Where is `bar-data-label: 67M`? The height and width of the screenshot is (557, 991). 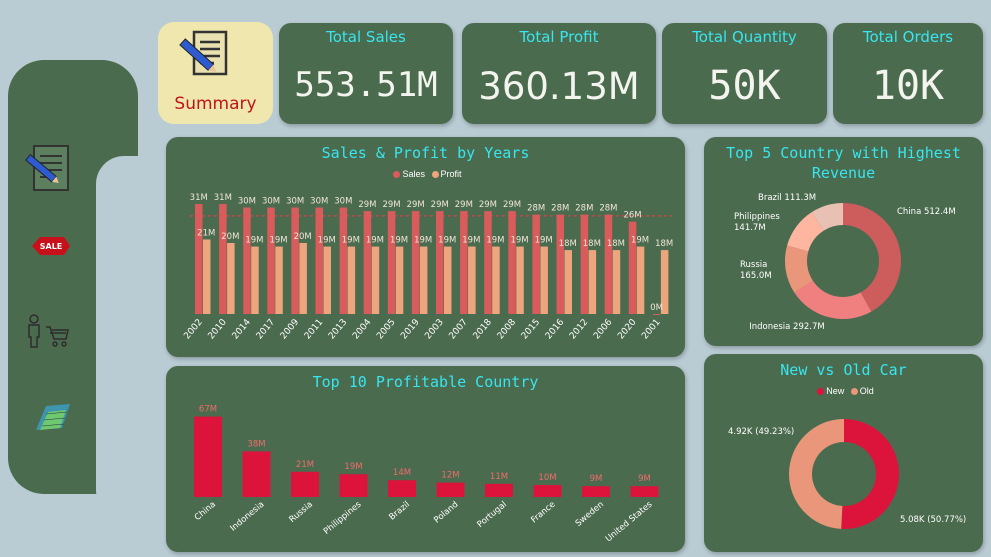
bar-data-label: 67M is located at coordinates (208, 410).